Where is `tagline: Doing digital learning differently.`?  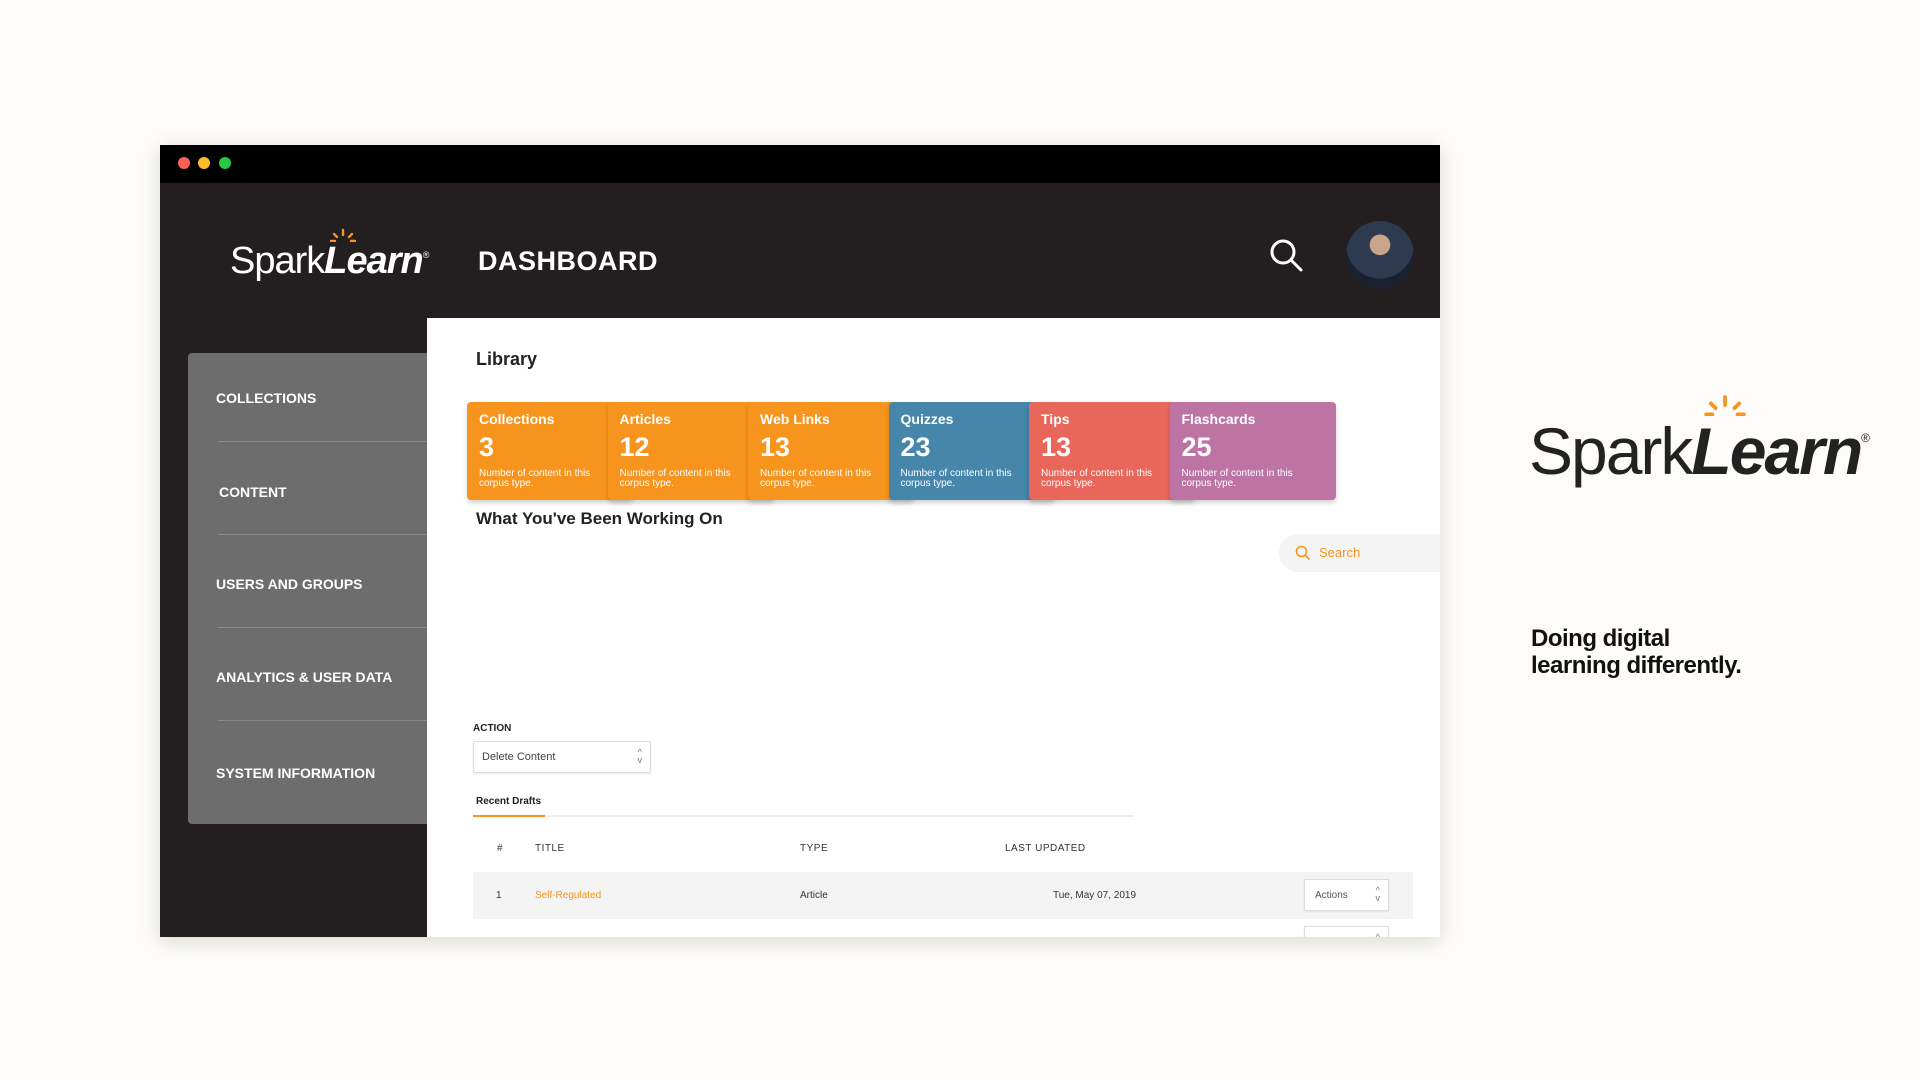 tagline: Doing digital learning differently. is located at coordinates (1636, 652).